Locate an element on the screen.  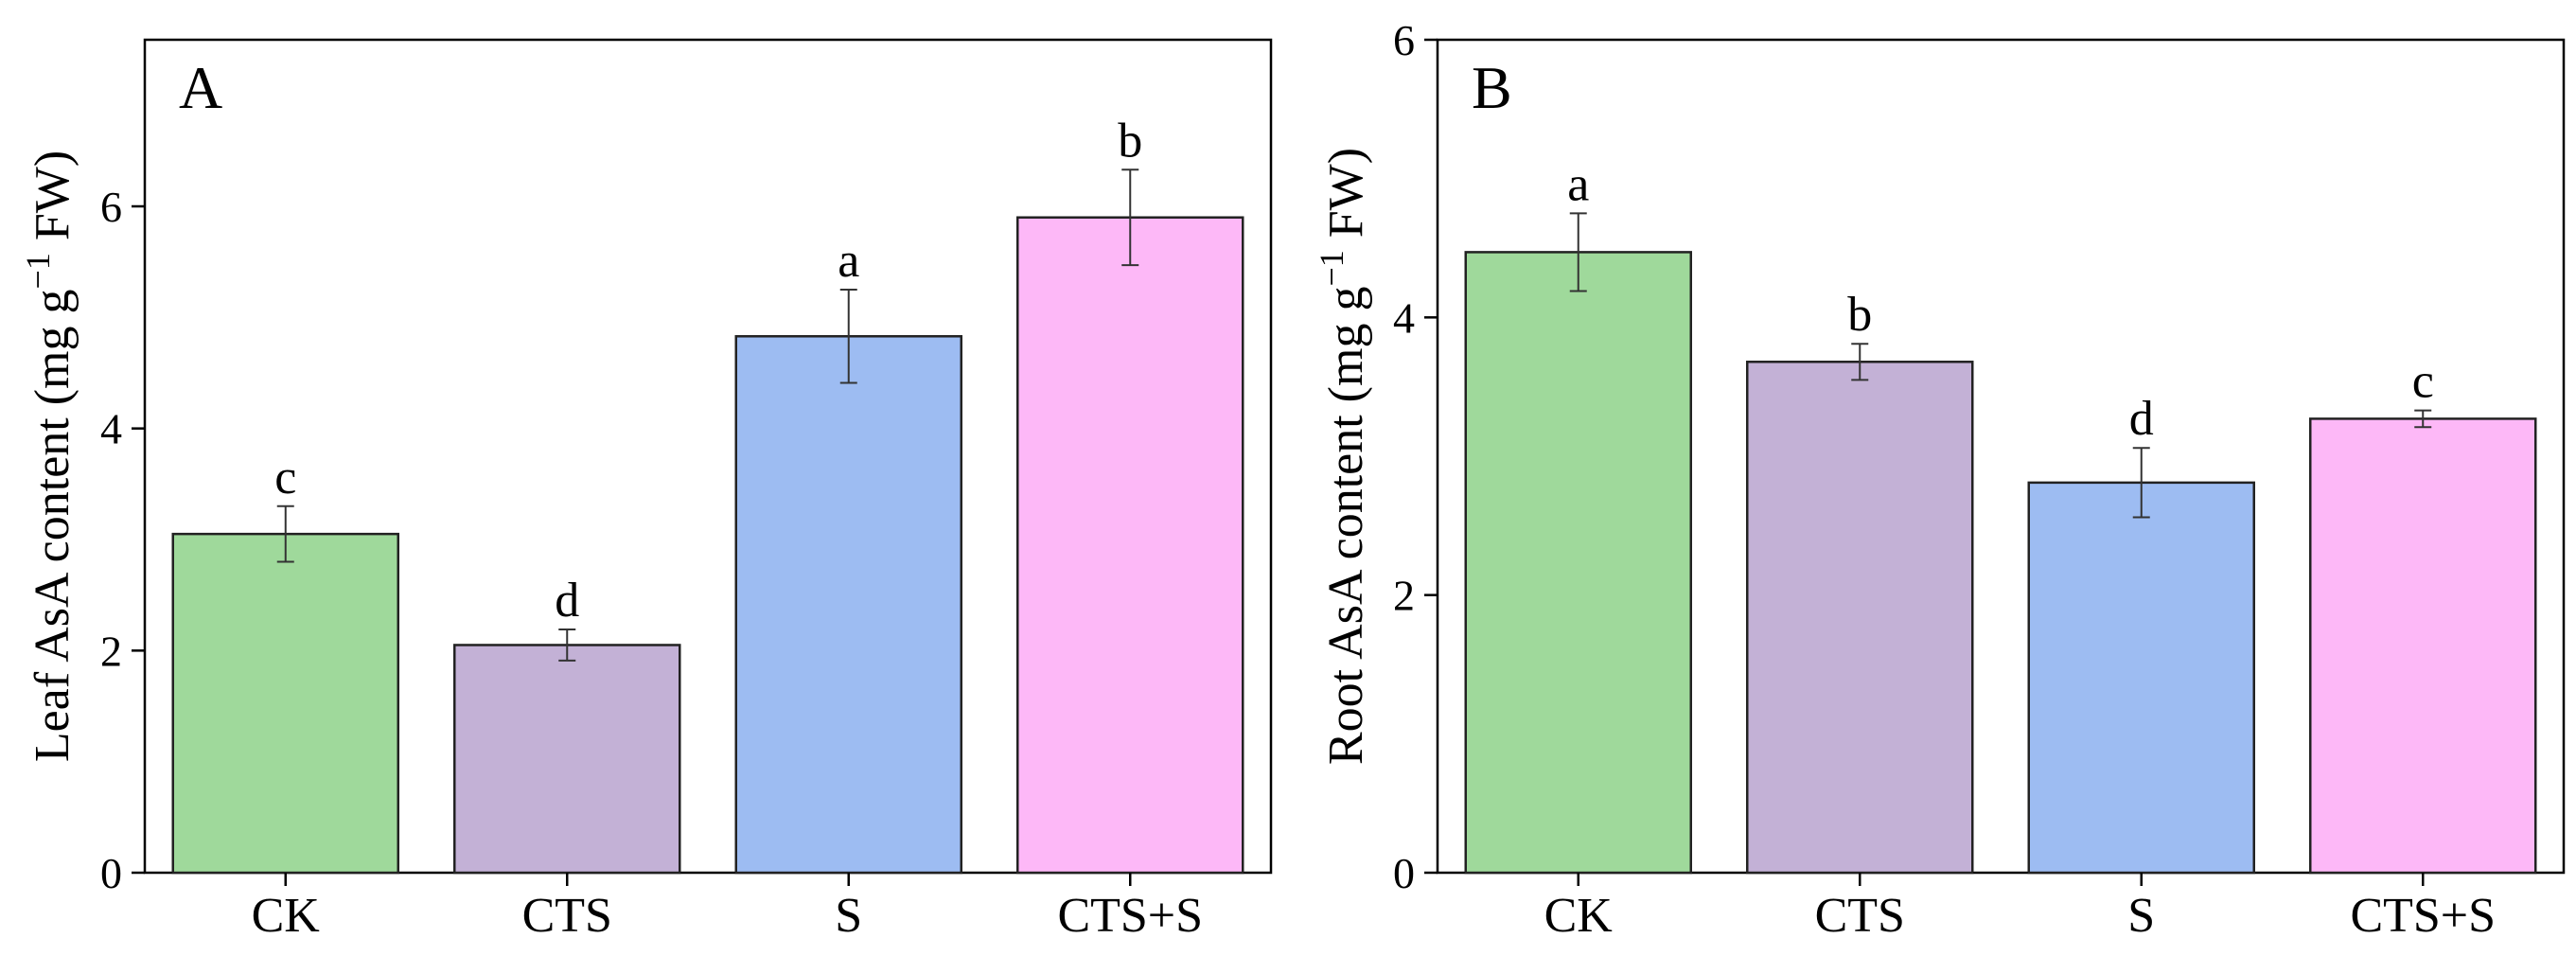
panel-label: B is located at coordinates (1492, 87).